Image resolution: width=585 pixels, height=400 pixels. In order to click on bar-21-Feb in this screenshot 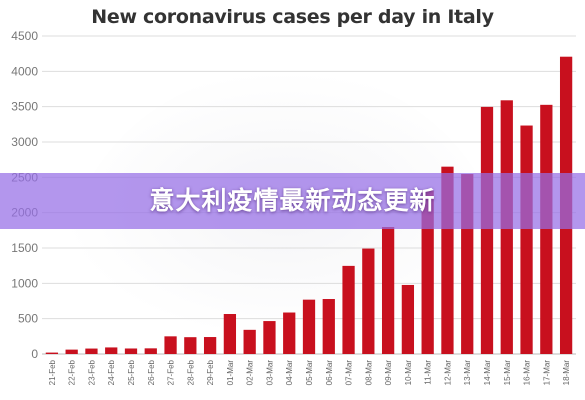, I will do `click(52, 353)`.